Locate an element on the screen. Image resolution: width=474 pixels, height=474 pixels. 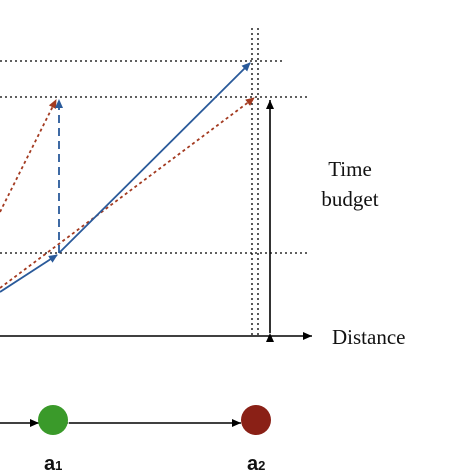
node-a1-subscript: 1 is located at coordinates (58, 465).